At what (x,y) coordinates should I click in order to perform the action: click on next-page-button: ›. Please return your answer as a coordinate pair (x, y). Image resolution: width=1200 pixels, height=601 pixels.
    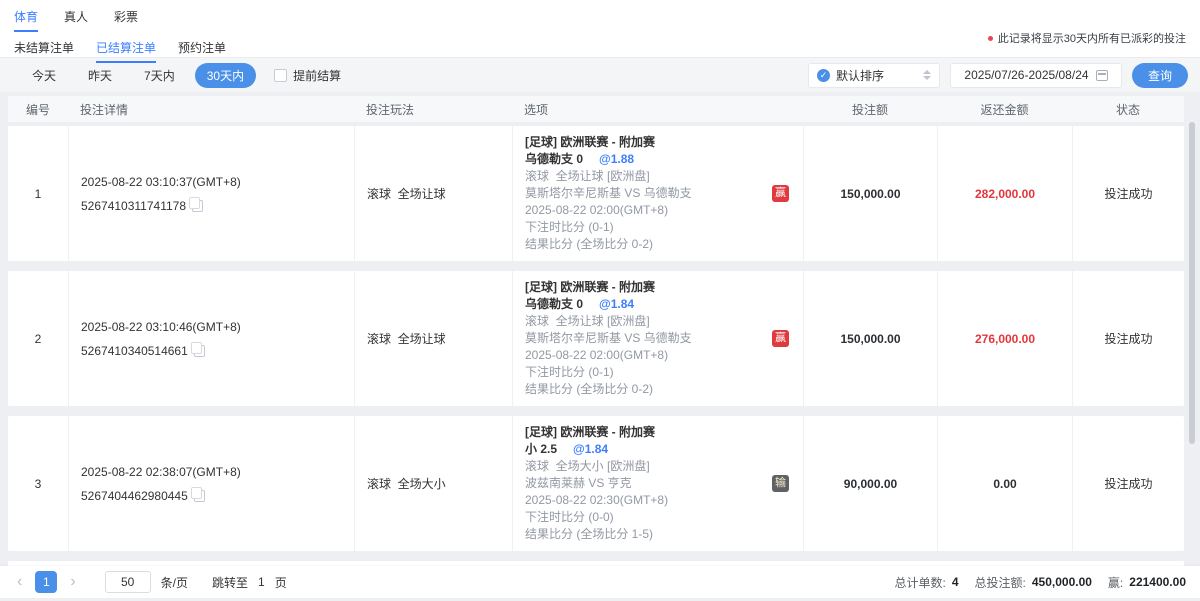
    Looking at the image, I should click on (73, 581).